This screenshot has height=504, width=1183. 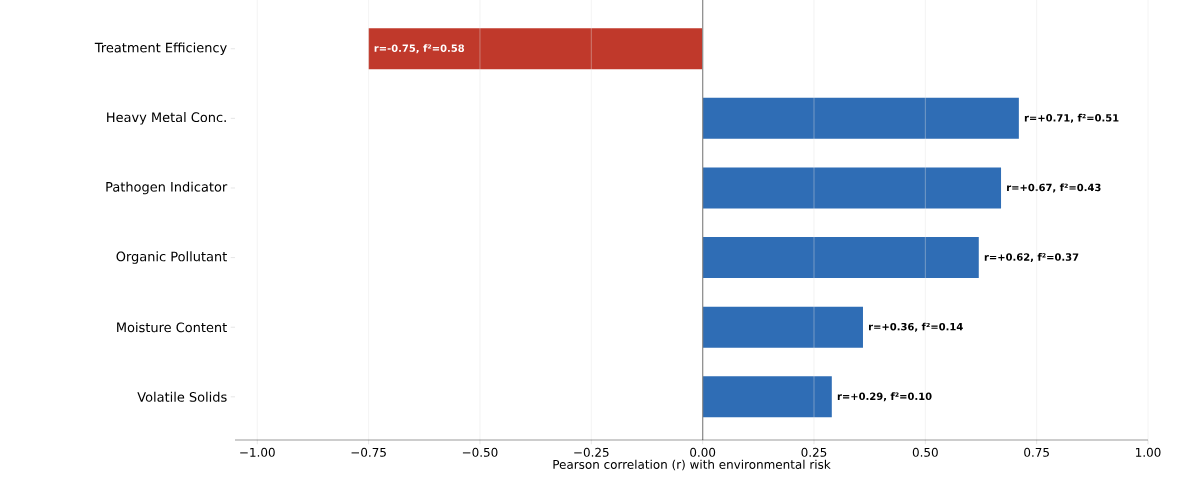 I want to click on x-axis-title: Pearson correlation (r) with environmental risk, so click(x=692, y=465).